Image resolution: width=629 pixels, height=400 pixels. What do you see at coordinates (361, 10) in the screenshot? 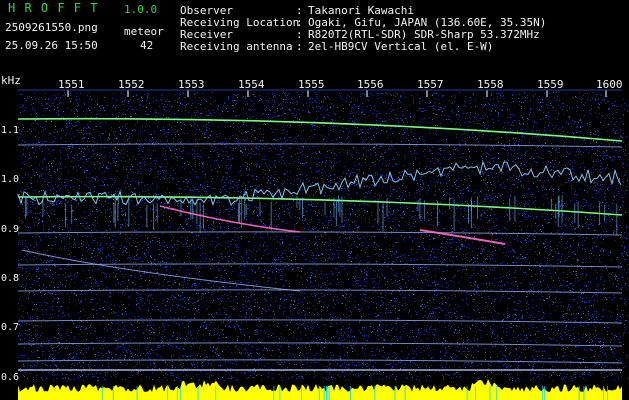
I see `info-value-observer: Takanori Kawachi` at bounding box center [361, 10].